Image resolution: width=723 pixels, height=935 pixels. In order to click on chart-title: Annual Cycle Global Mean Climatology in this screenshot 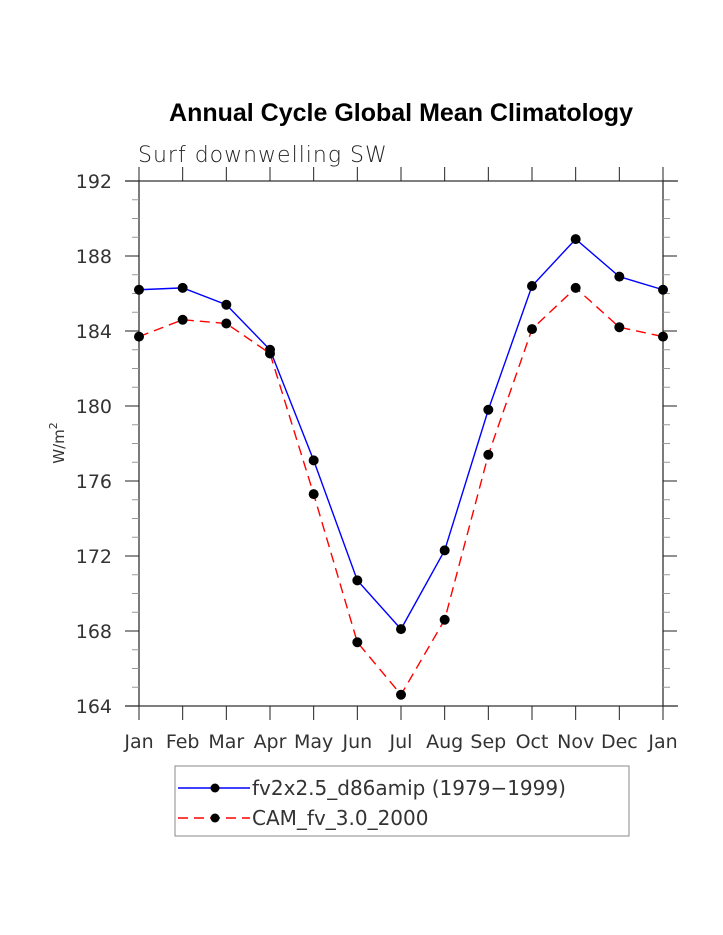, I will do `click(401, 113)`.